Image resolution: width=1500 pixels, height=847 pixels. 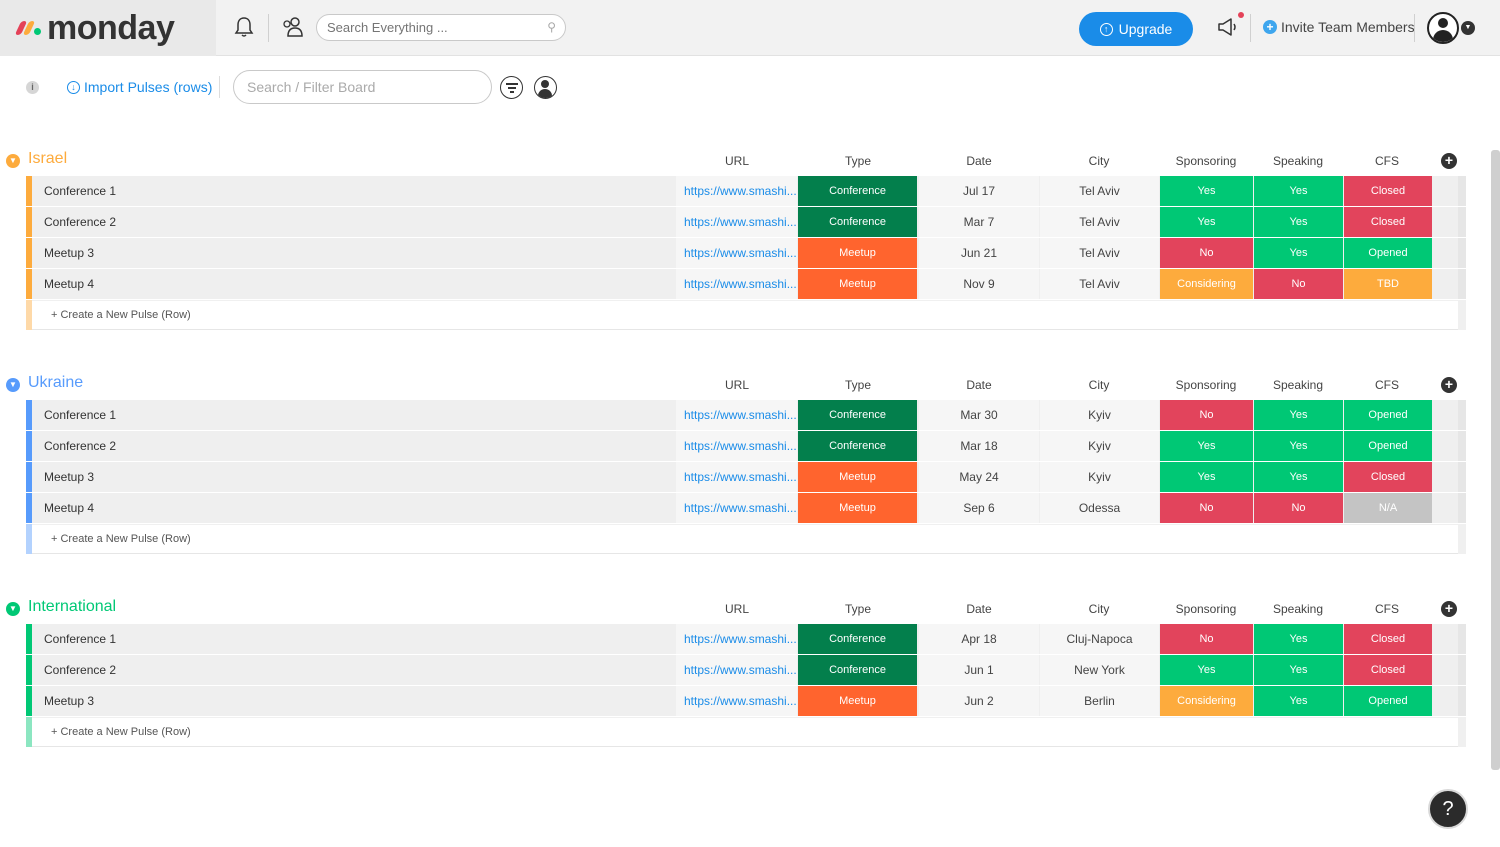 I want to click on global-search-input, so click(x=432, y=27).